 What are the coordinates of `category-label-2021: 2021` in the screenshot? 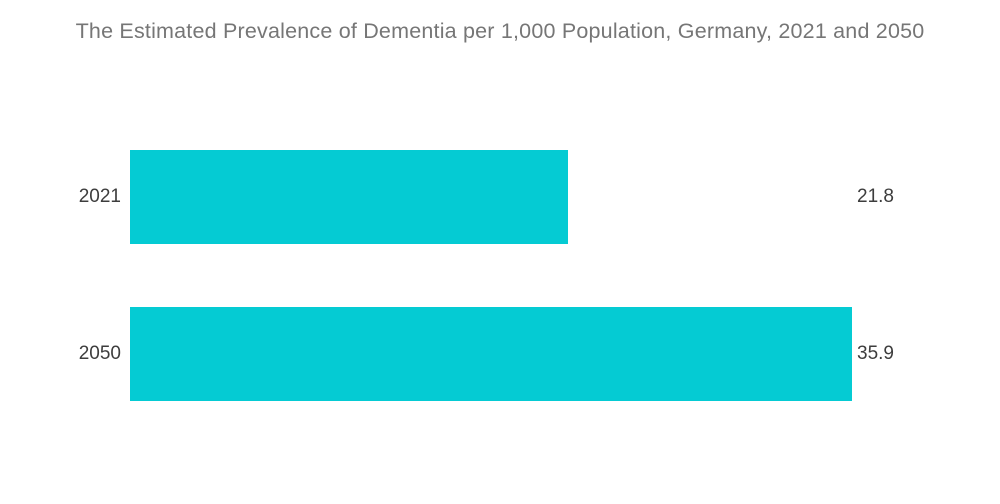 It's located at (99, 196).